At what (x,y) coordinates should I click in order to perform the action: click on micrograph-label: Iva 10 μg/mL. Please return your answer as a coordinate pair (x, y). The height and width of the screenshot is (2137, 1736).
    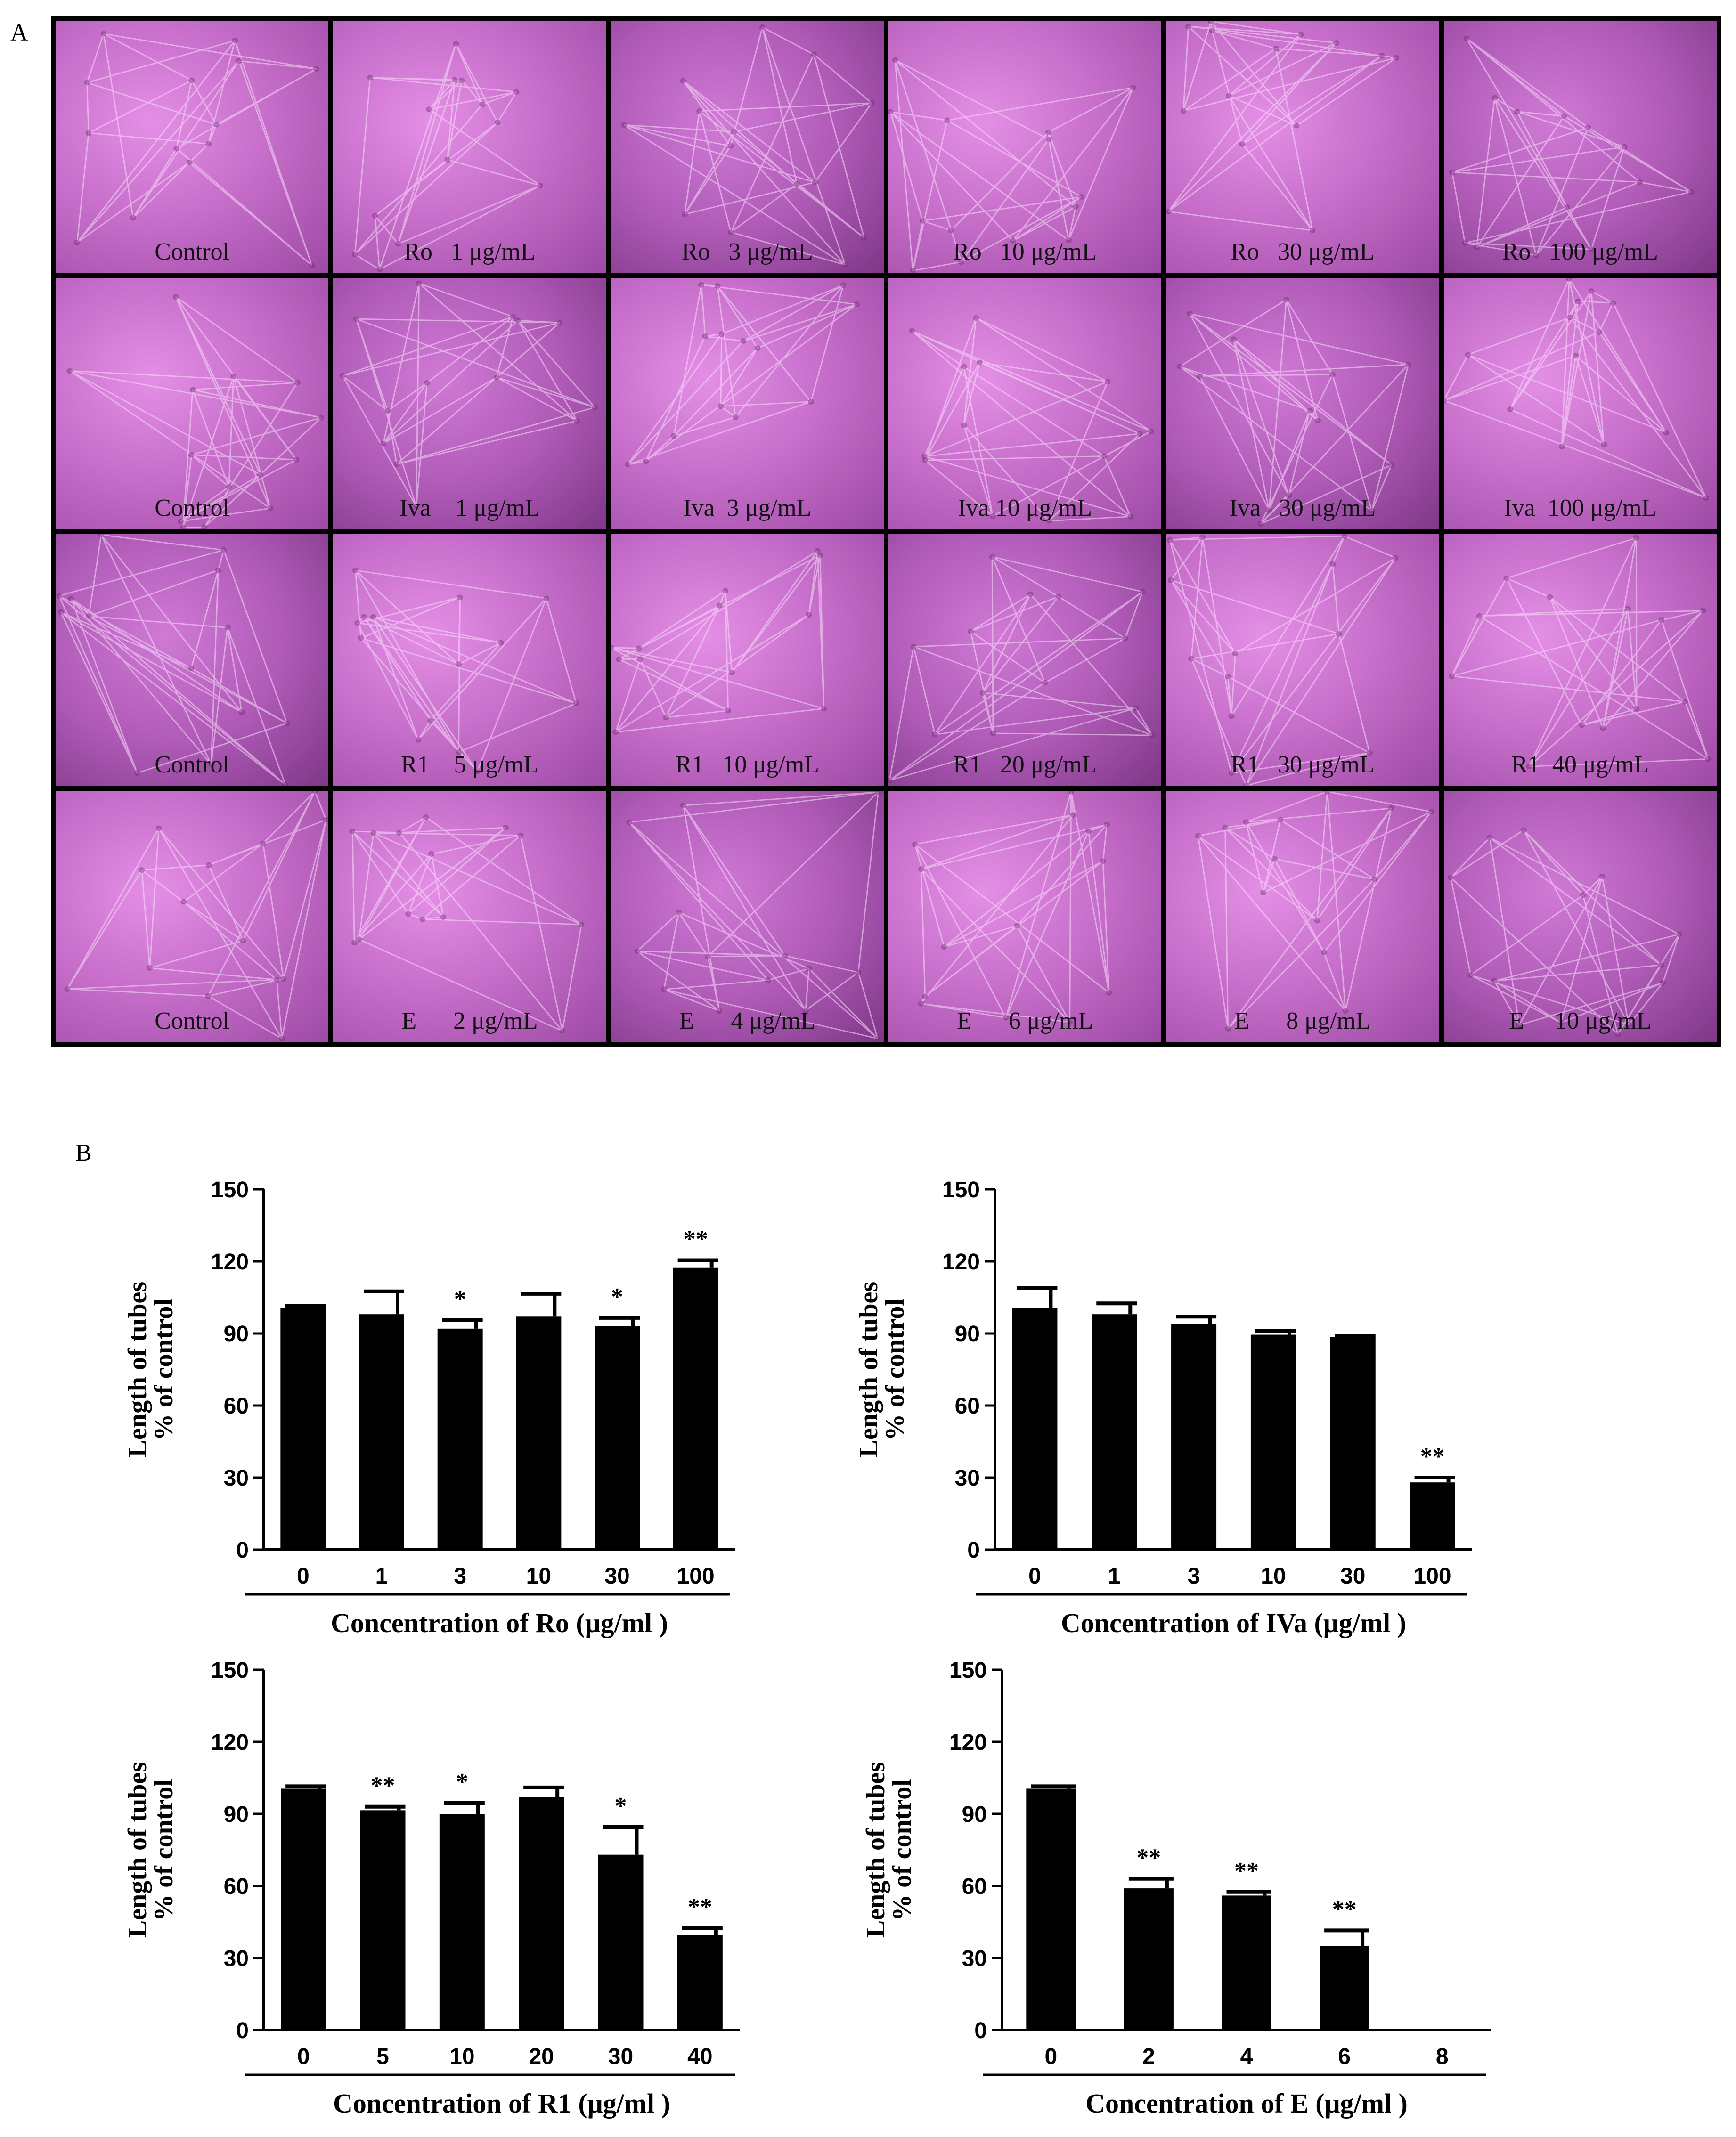
    Looking at the image, I should click on (1025, 508).